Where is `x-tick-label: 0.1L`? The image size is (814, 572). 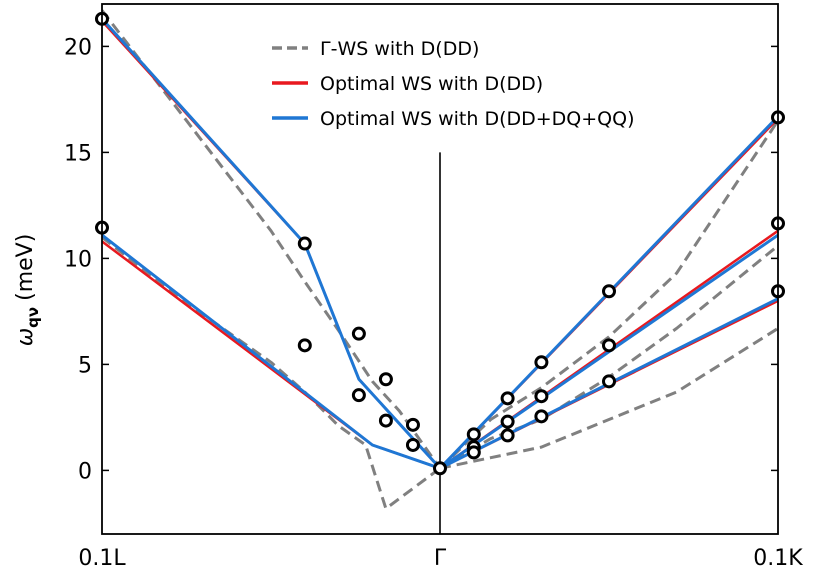
x-tick-label: 0.1L is located at coordinates (102, 558).